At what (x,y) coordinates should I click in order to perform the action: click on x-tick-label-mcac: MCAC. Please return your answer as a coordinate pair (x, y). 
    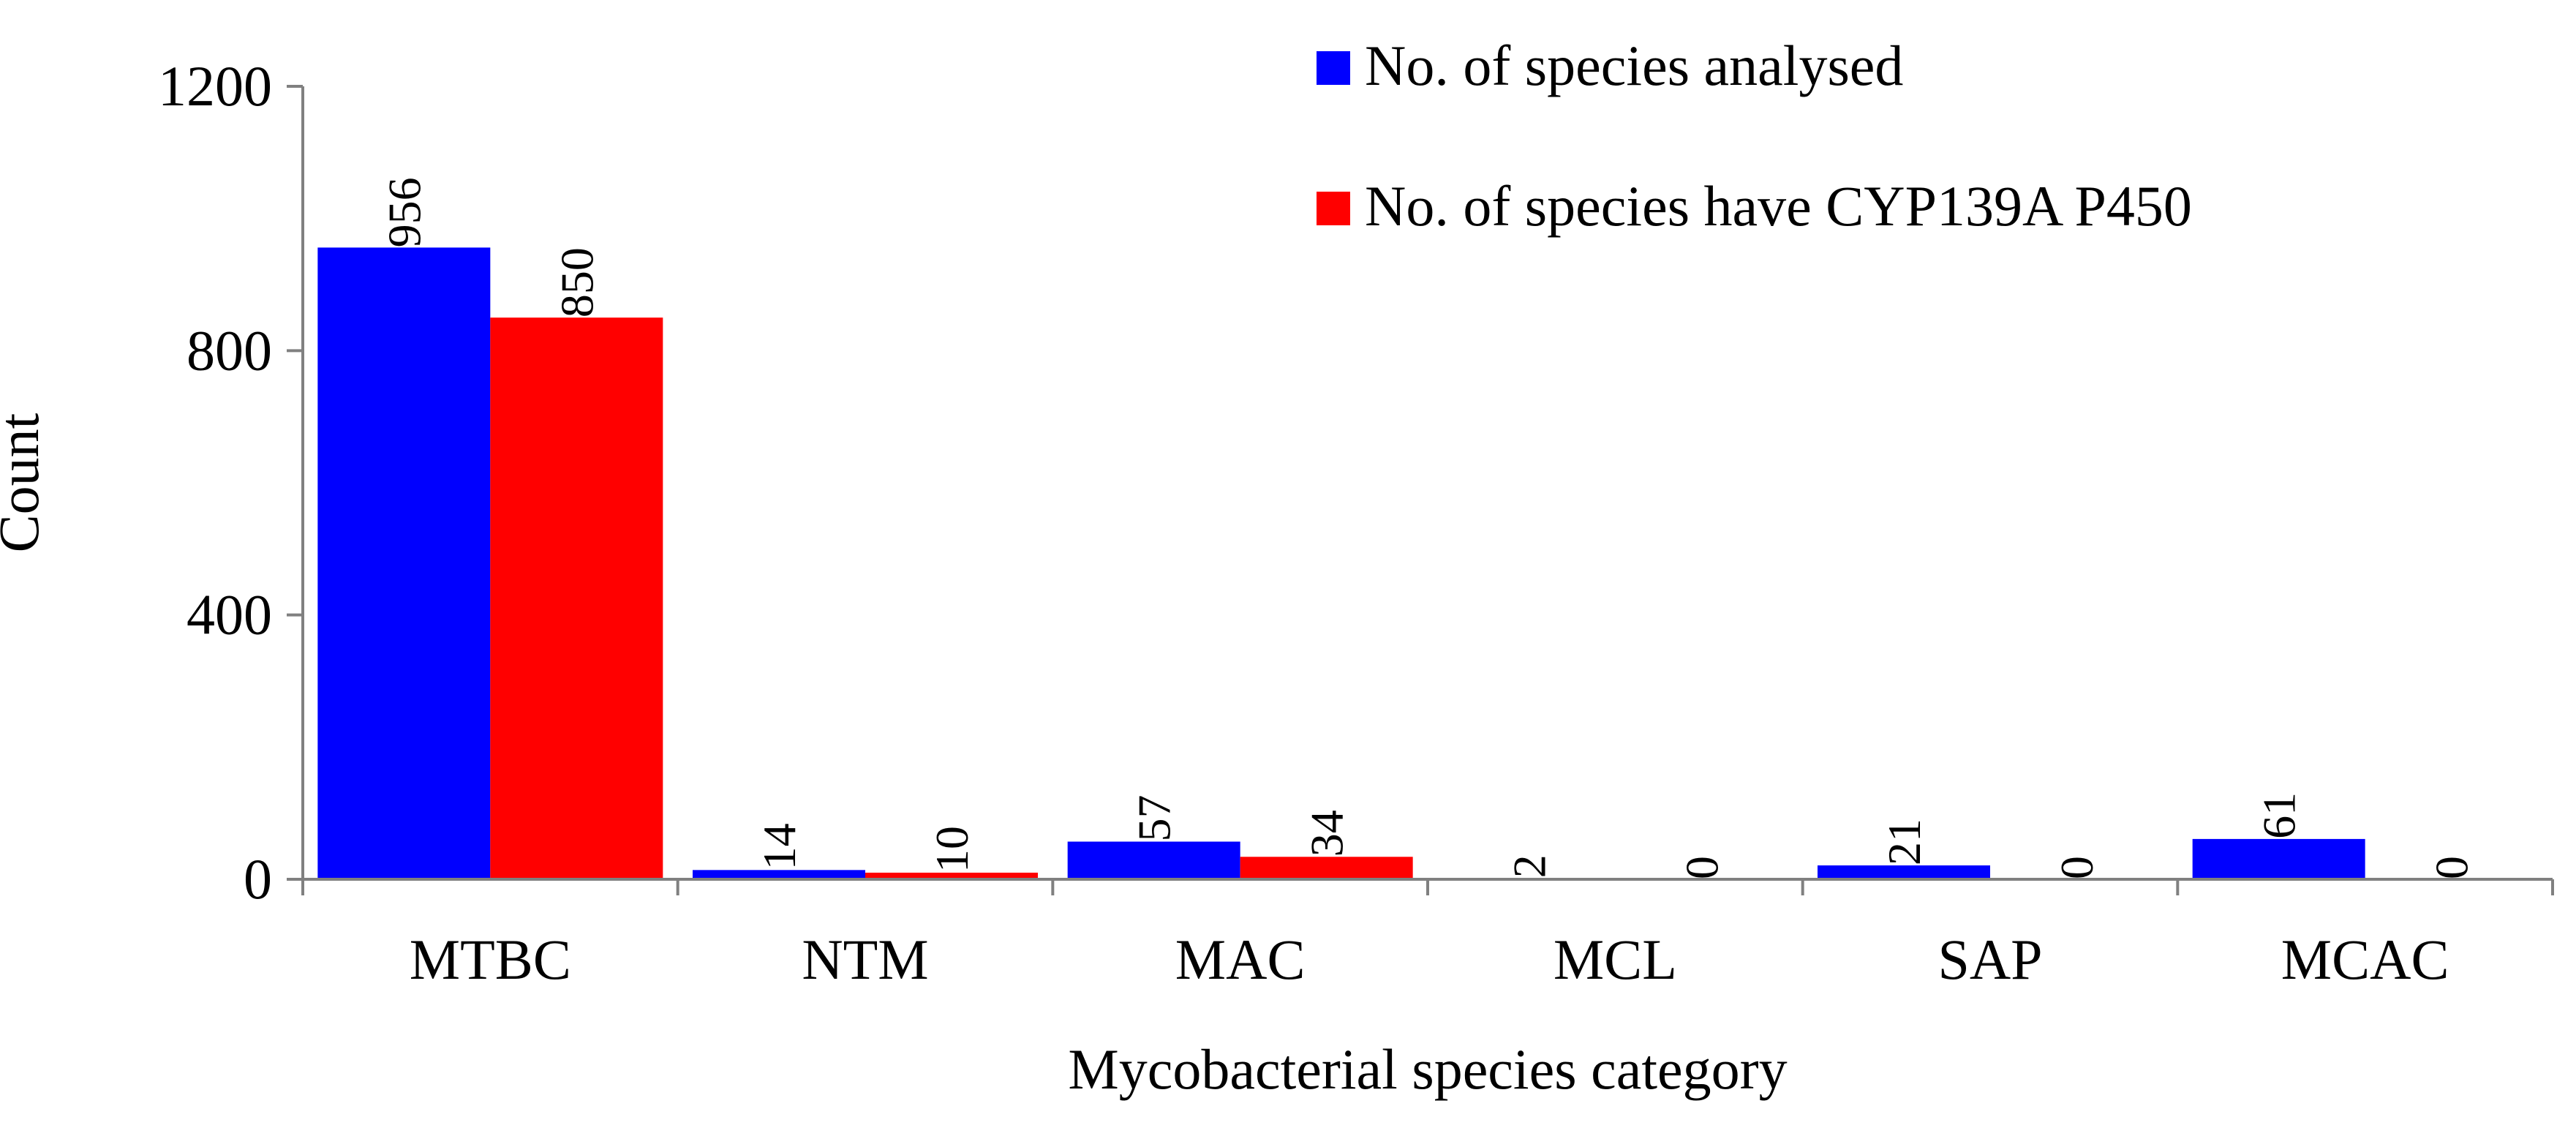
    Looking at the image, I should click on (2365, 959).